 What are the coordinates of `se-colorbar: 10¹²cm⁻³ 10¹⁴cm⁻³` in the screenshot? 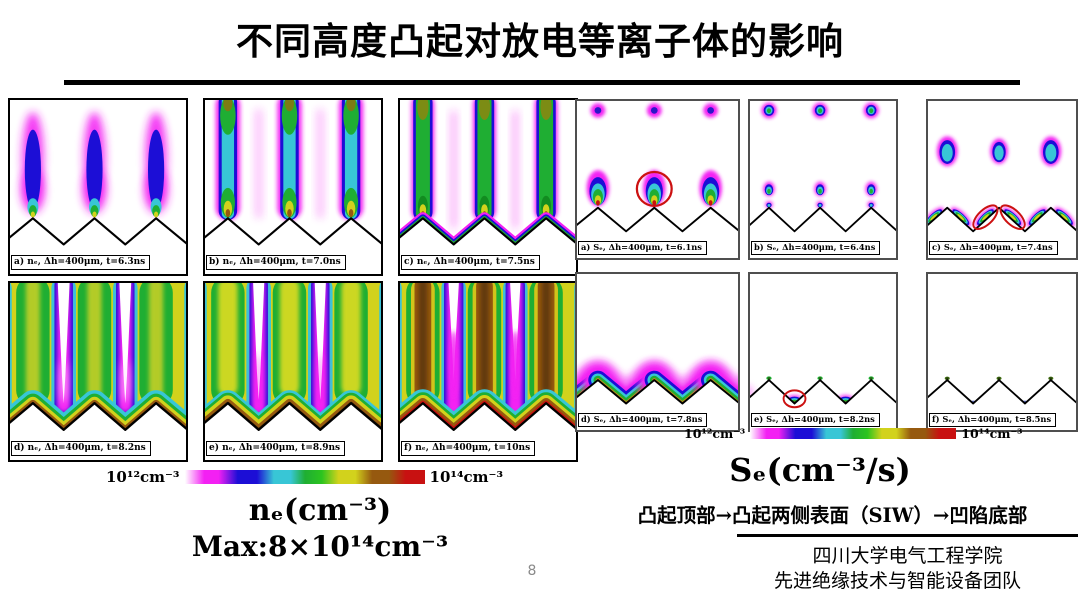 It's located at (853, 433).